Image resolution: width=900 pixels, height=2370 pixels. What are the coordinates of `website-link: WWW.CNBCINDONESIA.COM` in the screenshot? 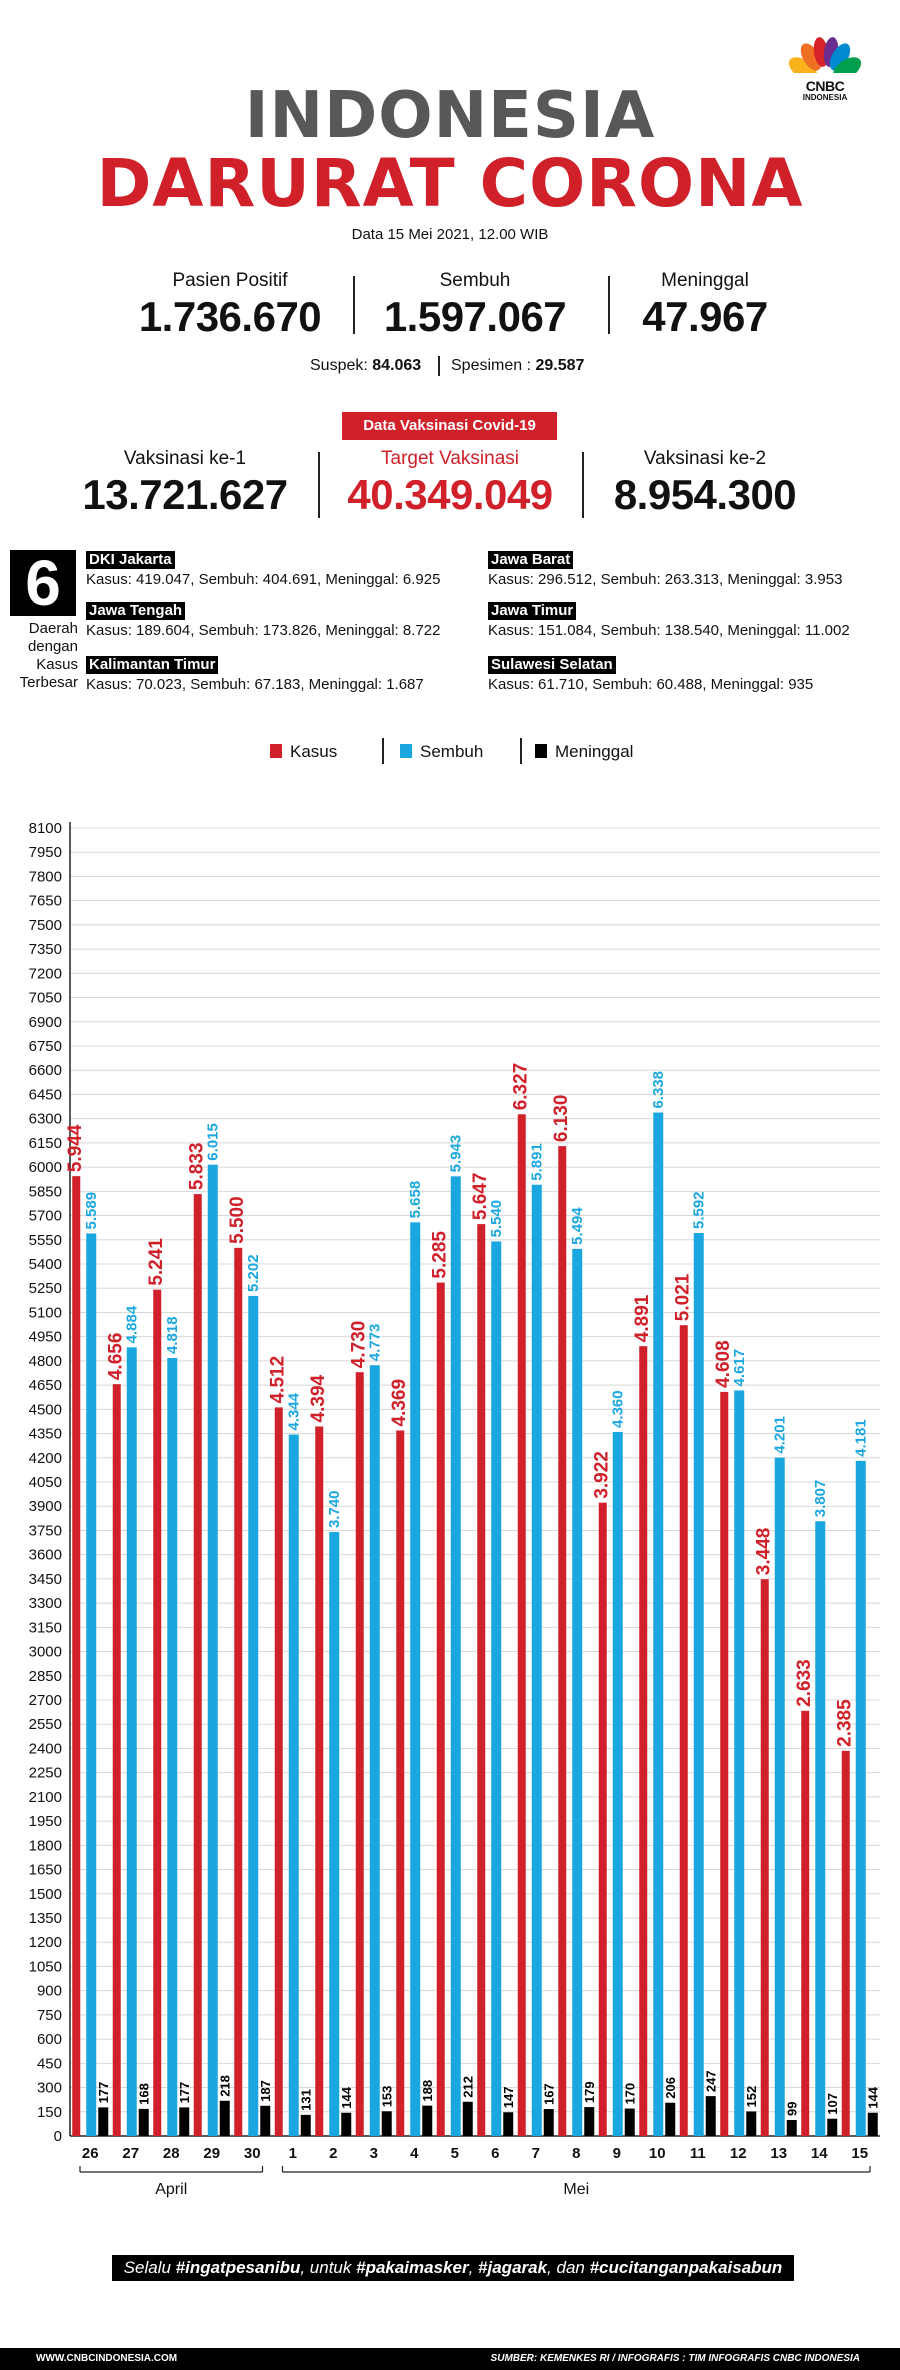 It's located at (107, 2358).